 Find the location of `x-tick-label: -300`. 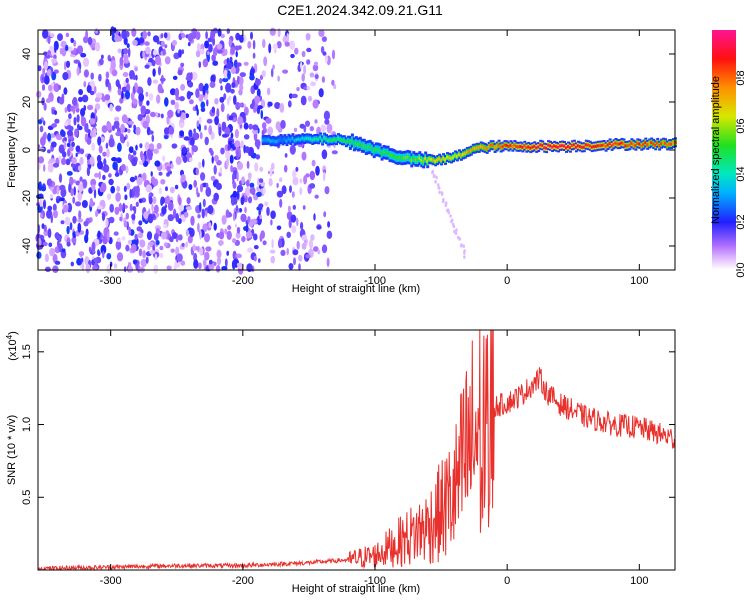

x-tick-label: -300 is located at coordinates (111, 581).